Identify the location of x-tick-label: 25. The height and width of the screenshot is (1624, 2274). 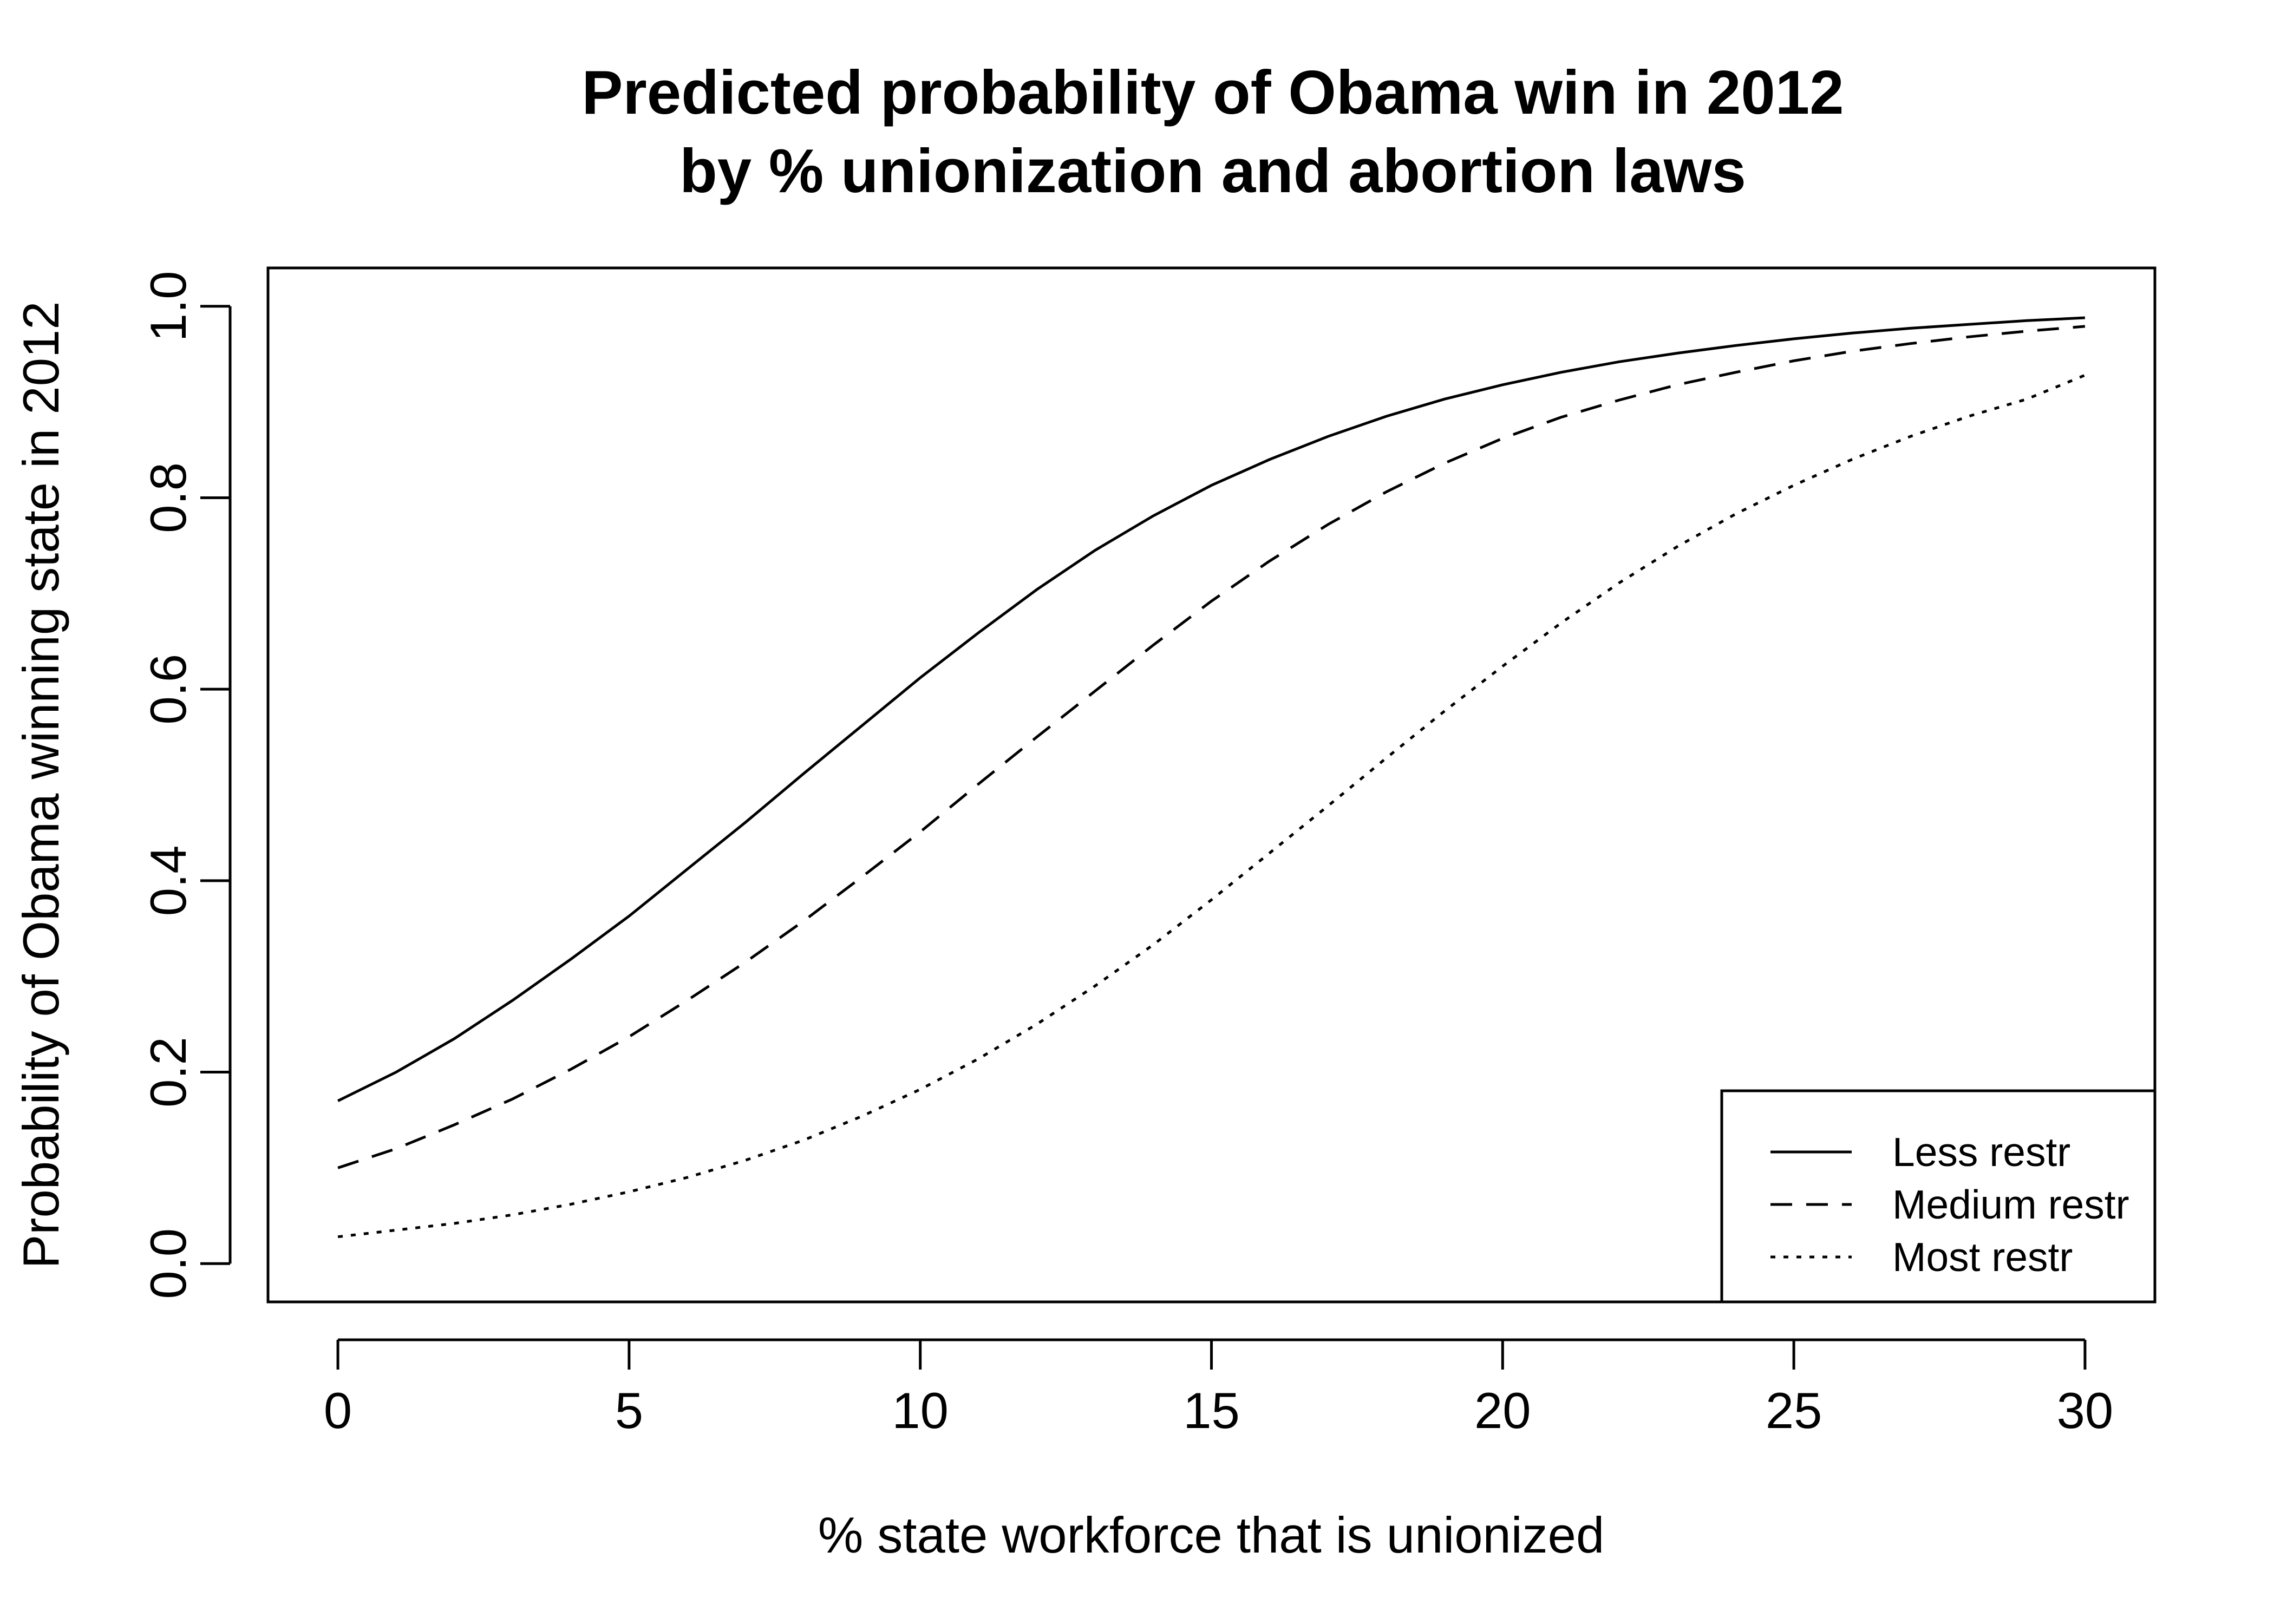
(1794, 1411).